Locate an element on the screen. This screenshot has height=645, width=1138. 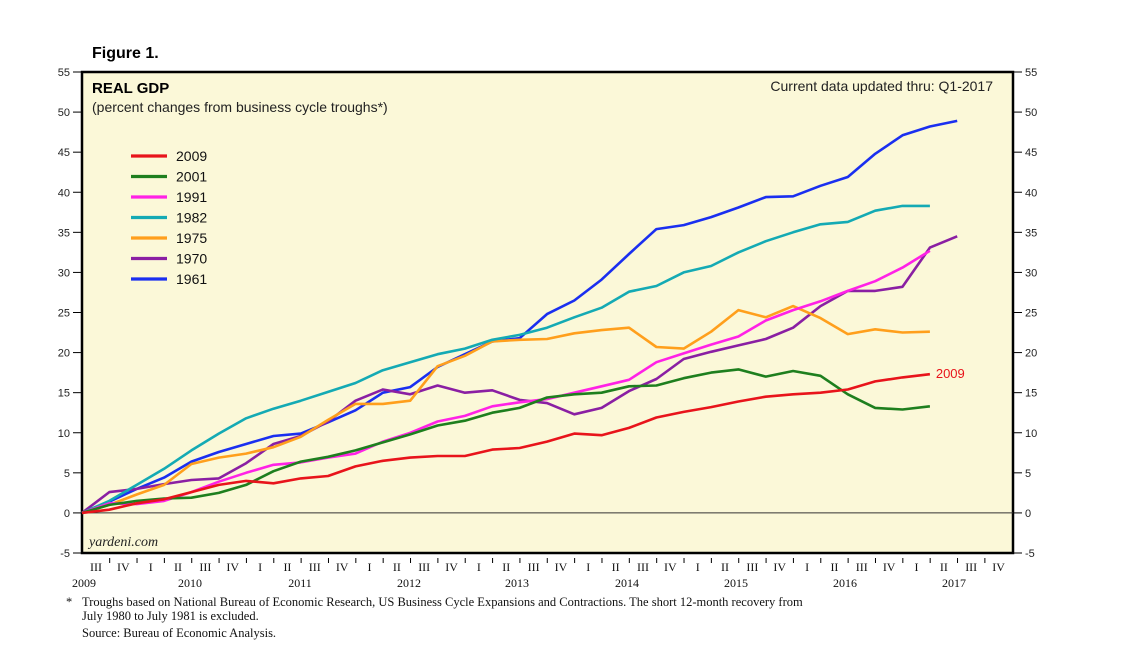
y-tick-label-left: 35 is located at coordinates (64, 233).